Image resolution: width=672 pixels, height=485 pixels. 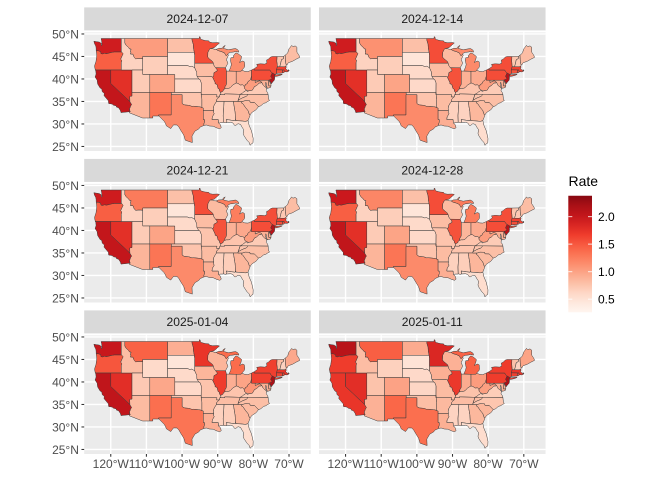 I want to click on svg-text: 2025-01-11, so click(x=432, y=322).